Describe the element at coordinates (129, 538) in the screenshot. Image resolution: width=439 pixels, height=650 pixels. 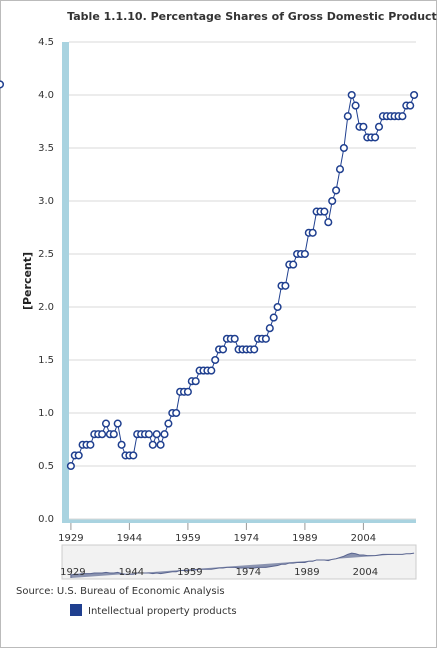
I see `x-tick-label: 1944` at that location.